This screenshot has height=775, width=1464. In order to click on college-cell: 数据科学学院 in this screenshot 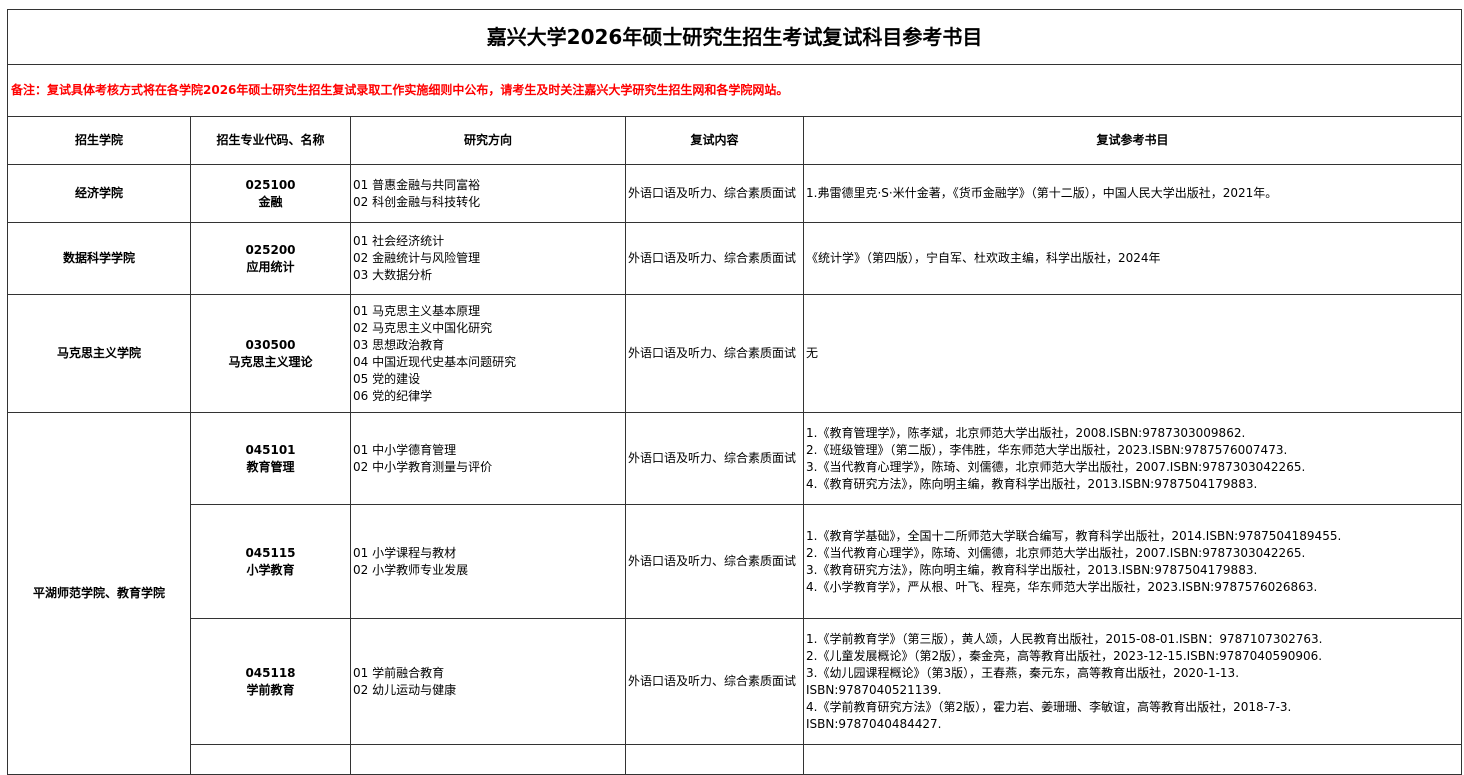, I will do `click(99, 258)`.